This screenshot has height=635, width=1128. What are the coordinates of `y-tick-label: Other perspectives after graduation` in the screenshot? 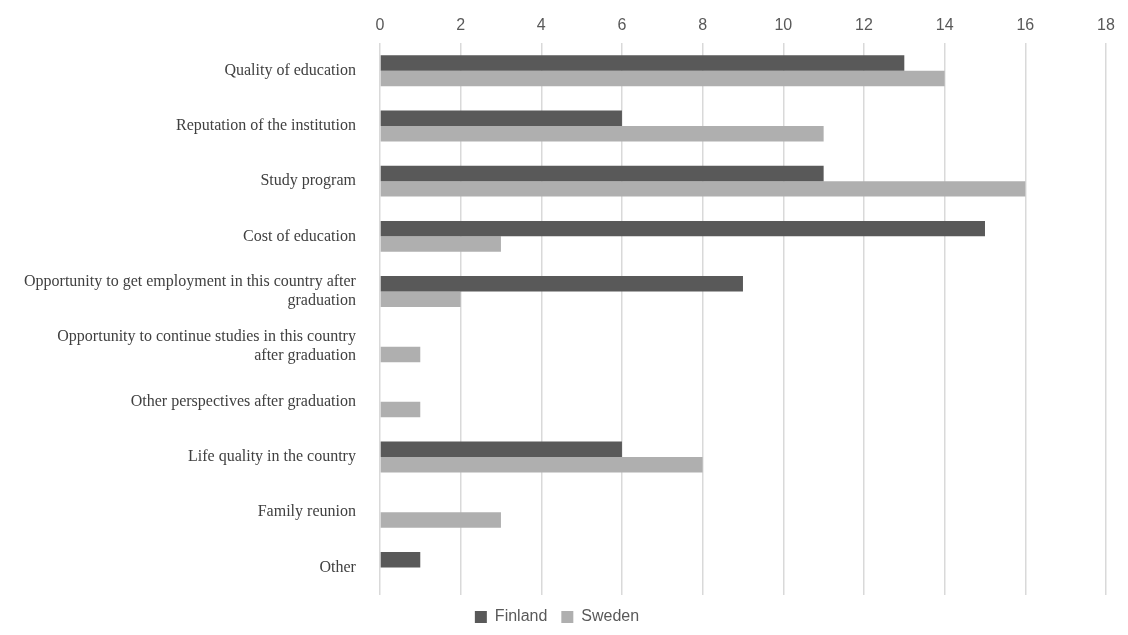 It's located at (243, 401).